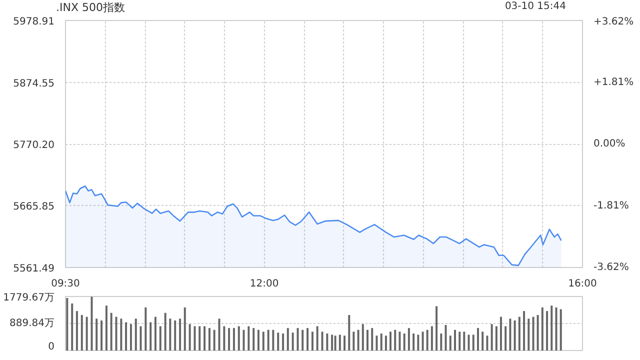  I want to click on y-tick-label: 5770.20, so click(34, 145).